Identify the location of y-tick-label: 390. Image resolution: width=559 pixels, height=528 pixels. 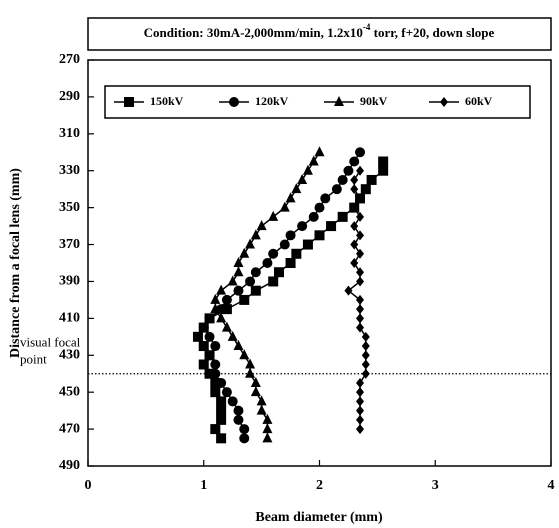
(69, 281).